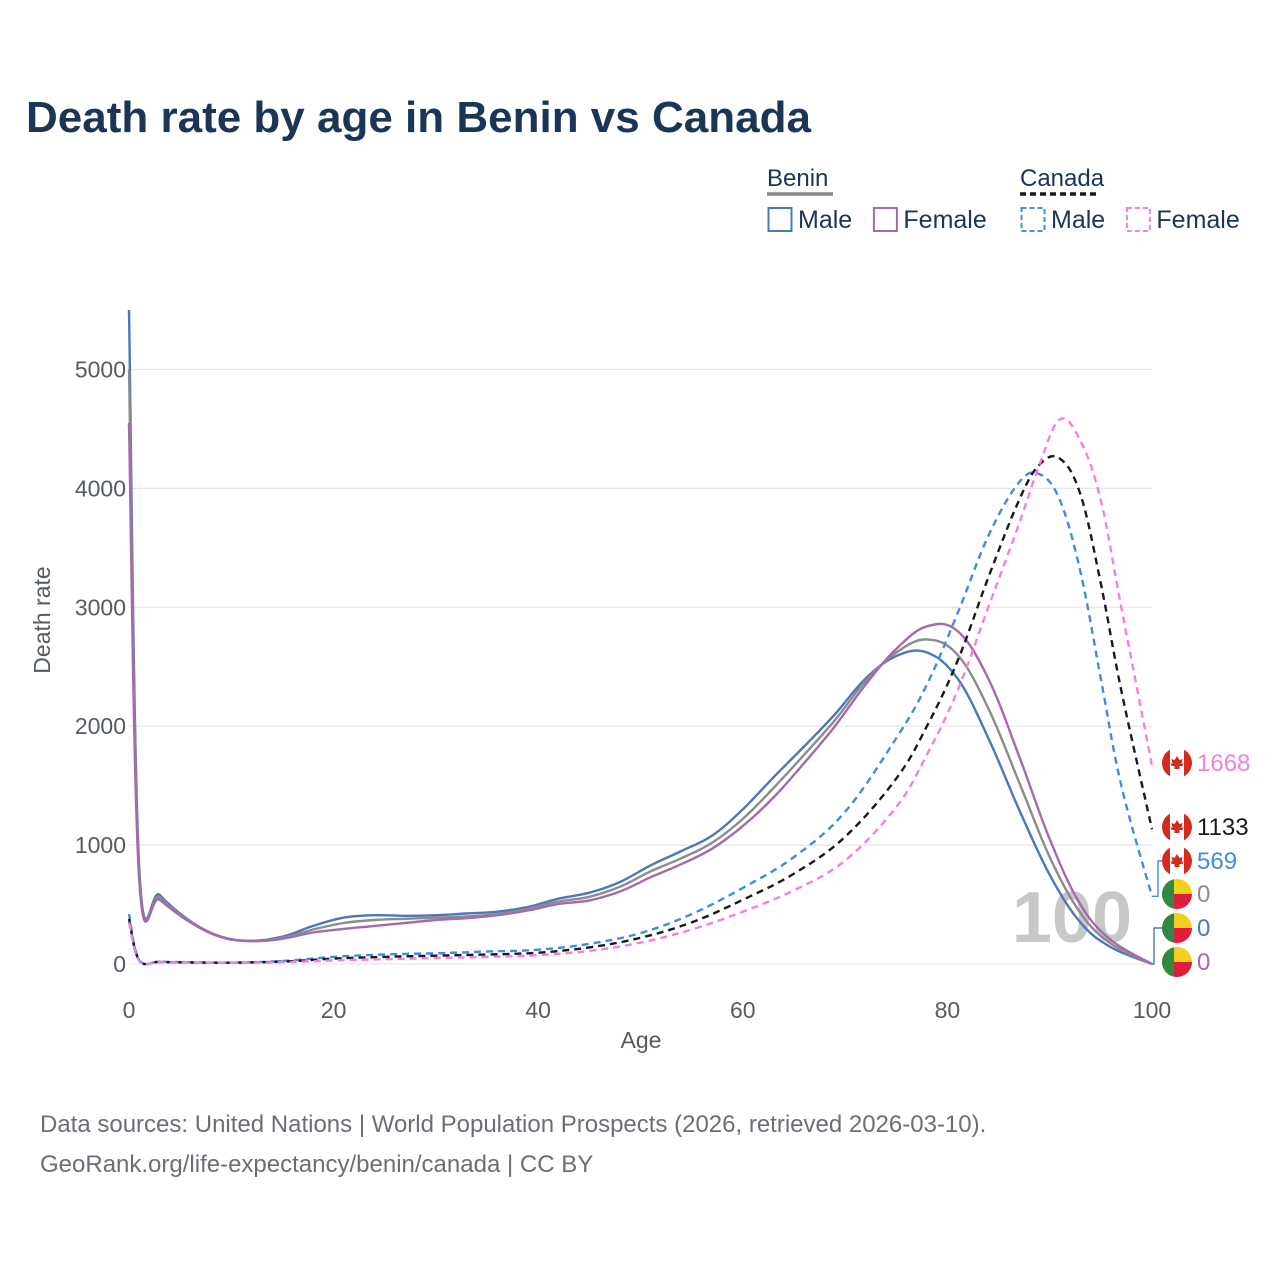 This screenshot has height=1280, width=1280. I want to click on x-tick-label: 0, so click(129, 1010).